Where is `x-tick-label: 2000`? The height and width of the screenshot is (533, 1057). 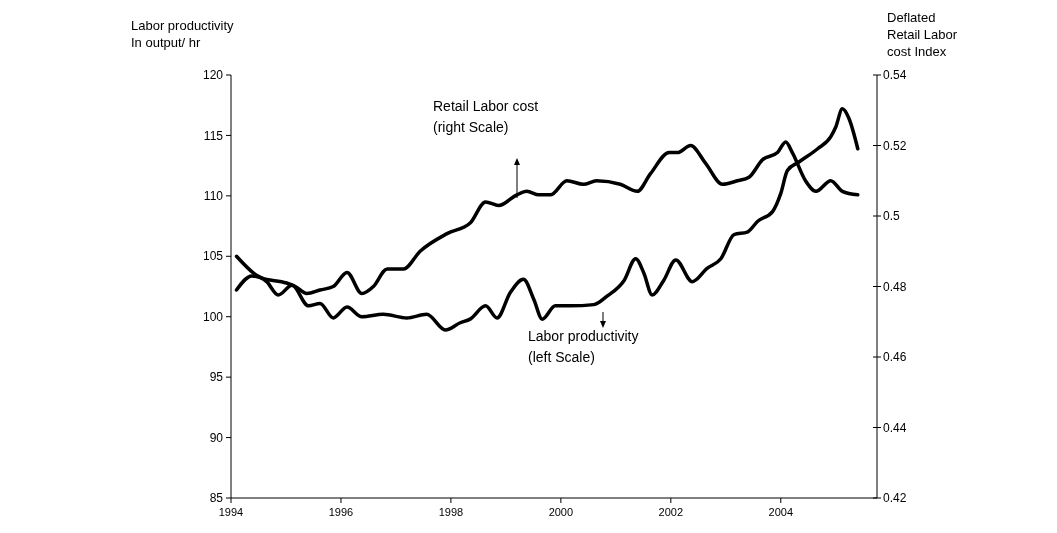
x-tick-label: 2000 is located at coordinates (561, 512).